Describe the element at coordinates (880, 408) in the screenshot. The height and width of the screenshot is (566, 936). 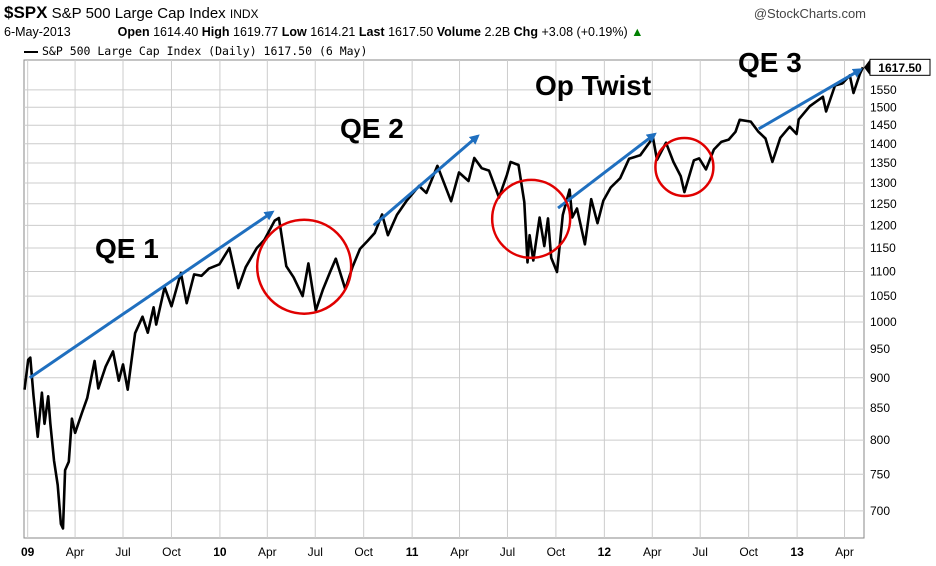
I see `y-tick-label: 850` at that location.